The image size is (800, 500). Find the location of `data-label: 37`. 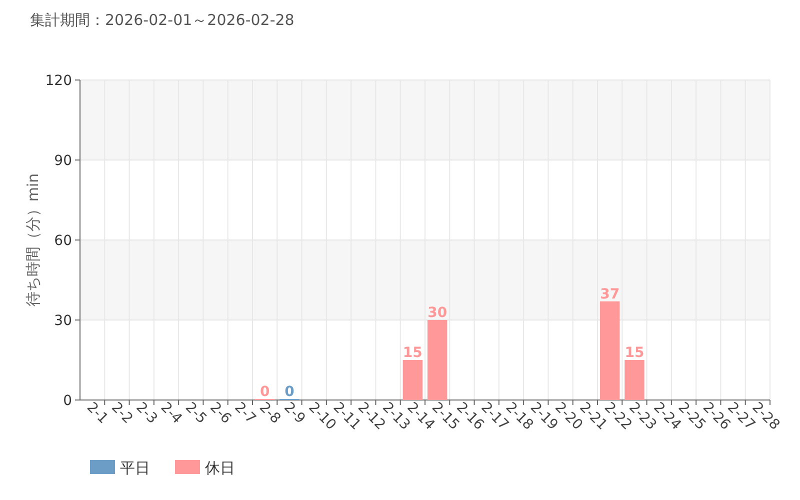

data-label: 37 is located at coordinates (610, 294).